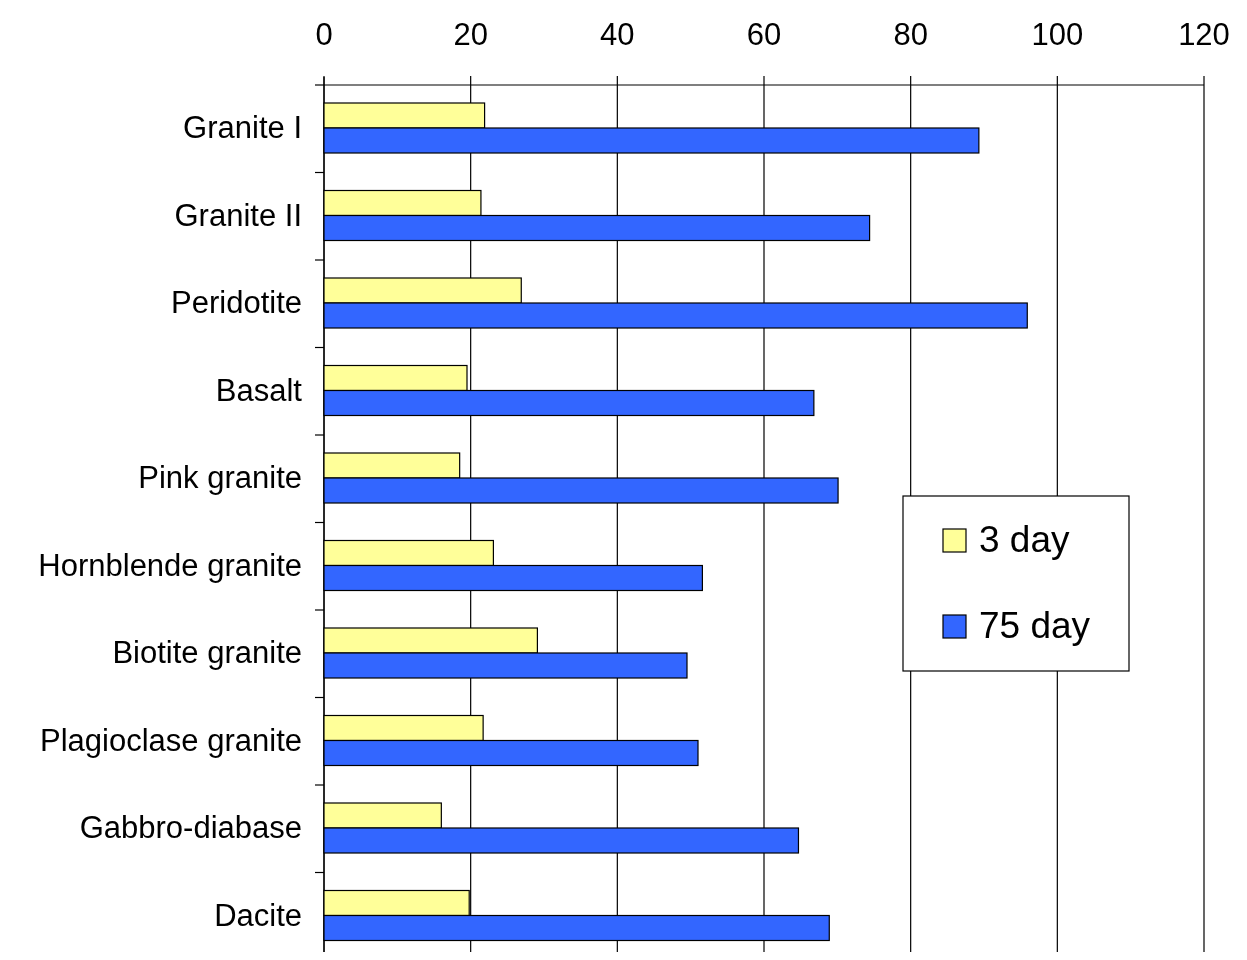 The width and height of the screenshot is (1247, 960). Describe the element at coordinates (1035, 625) in the screenshot. I see `legend-label: 75 day` at that location.